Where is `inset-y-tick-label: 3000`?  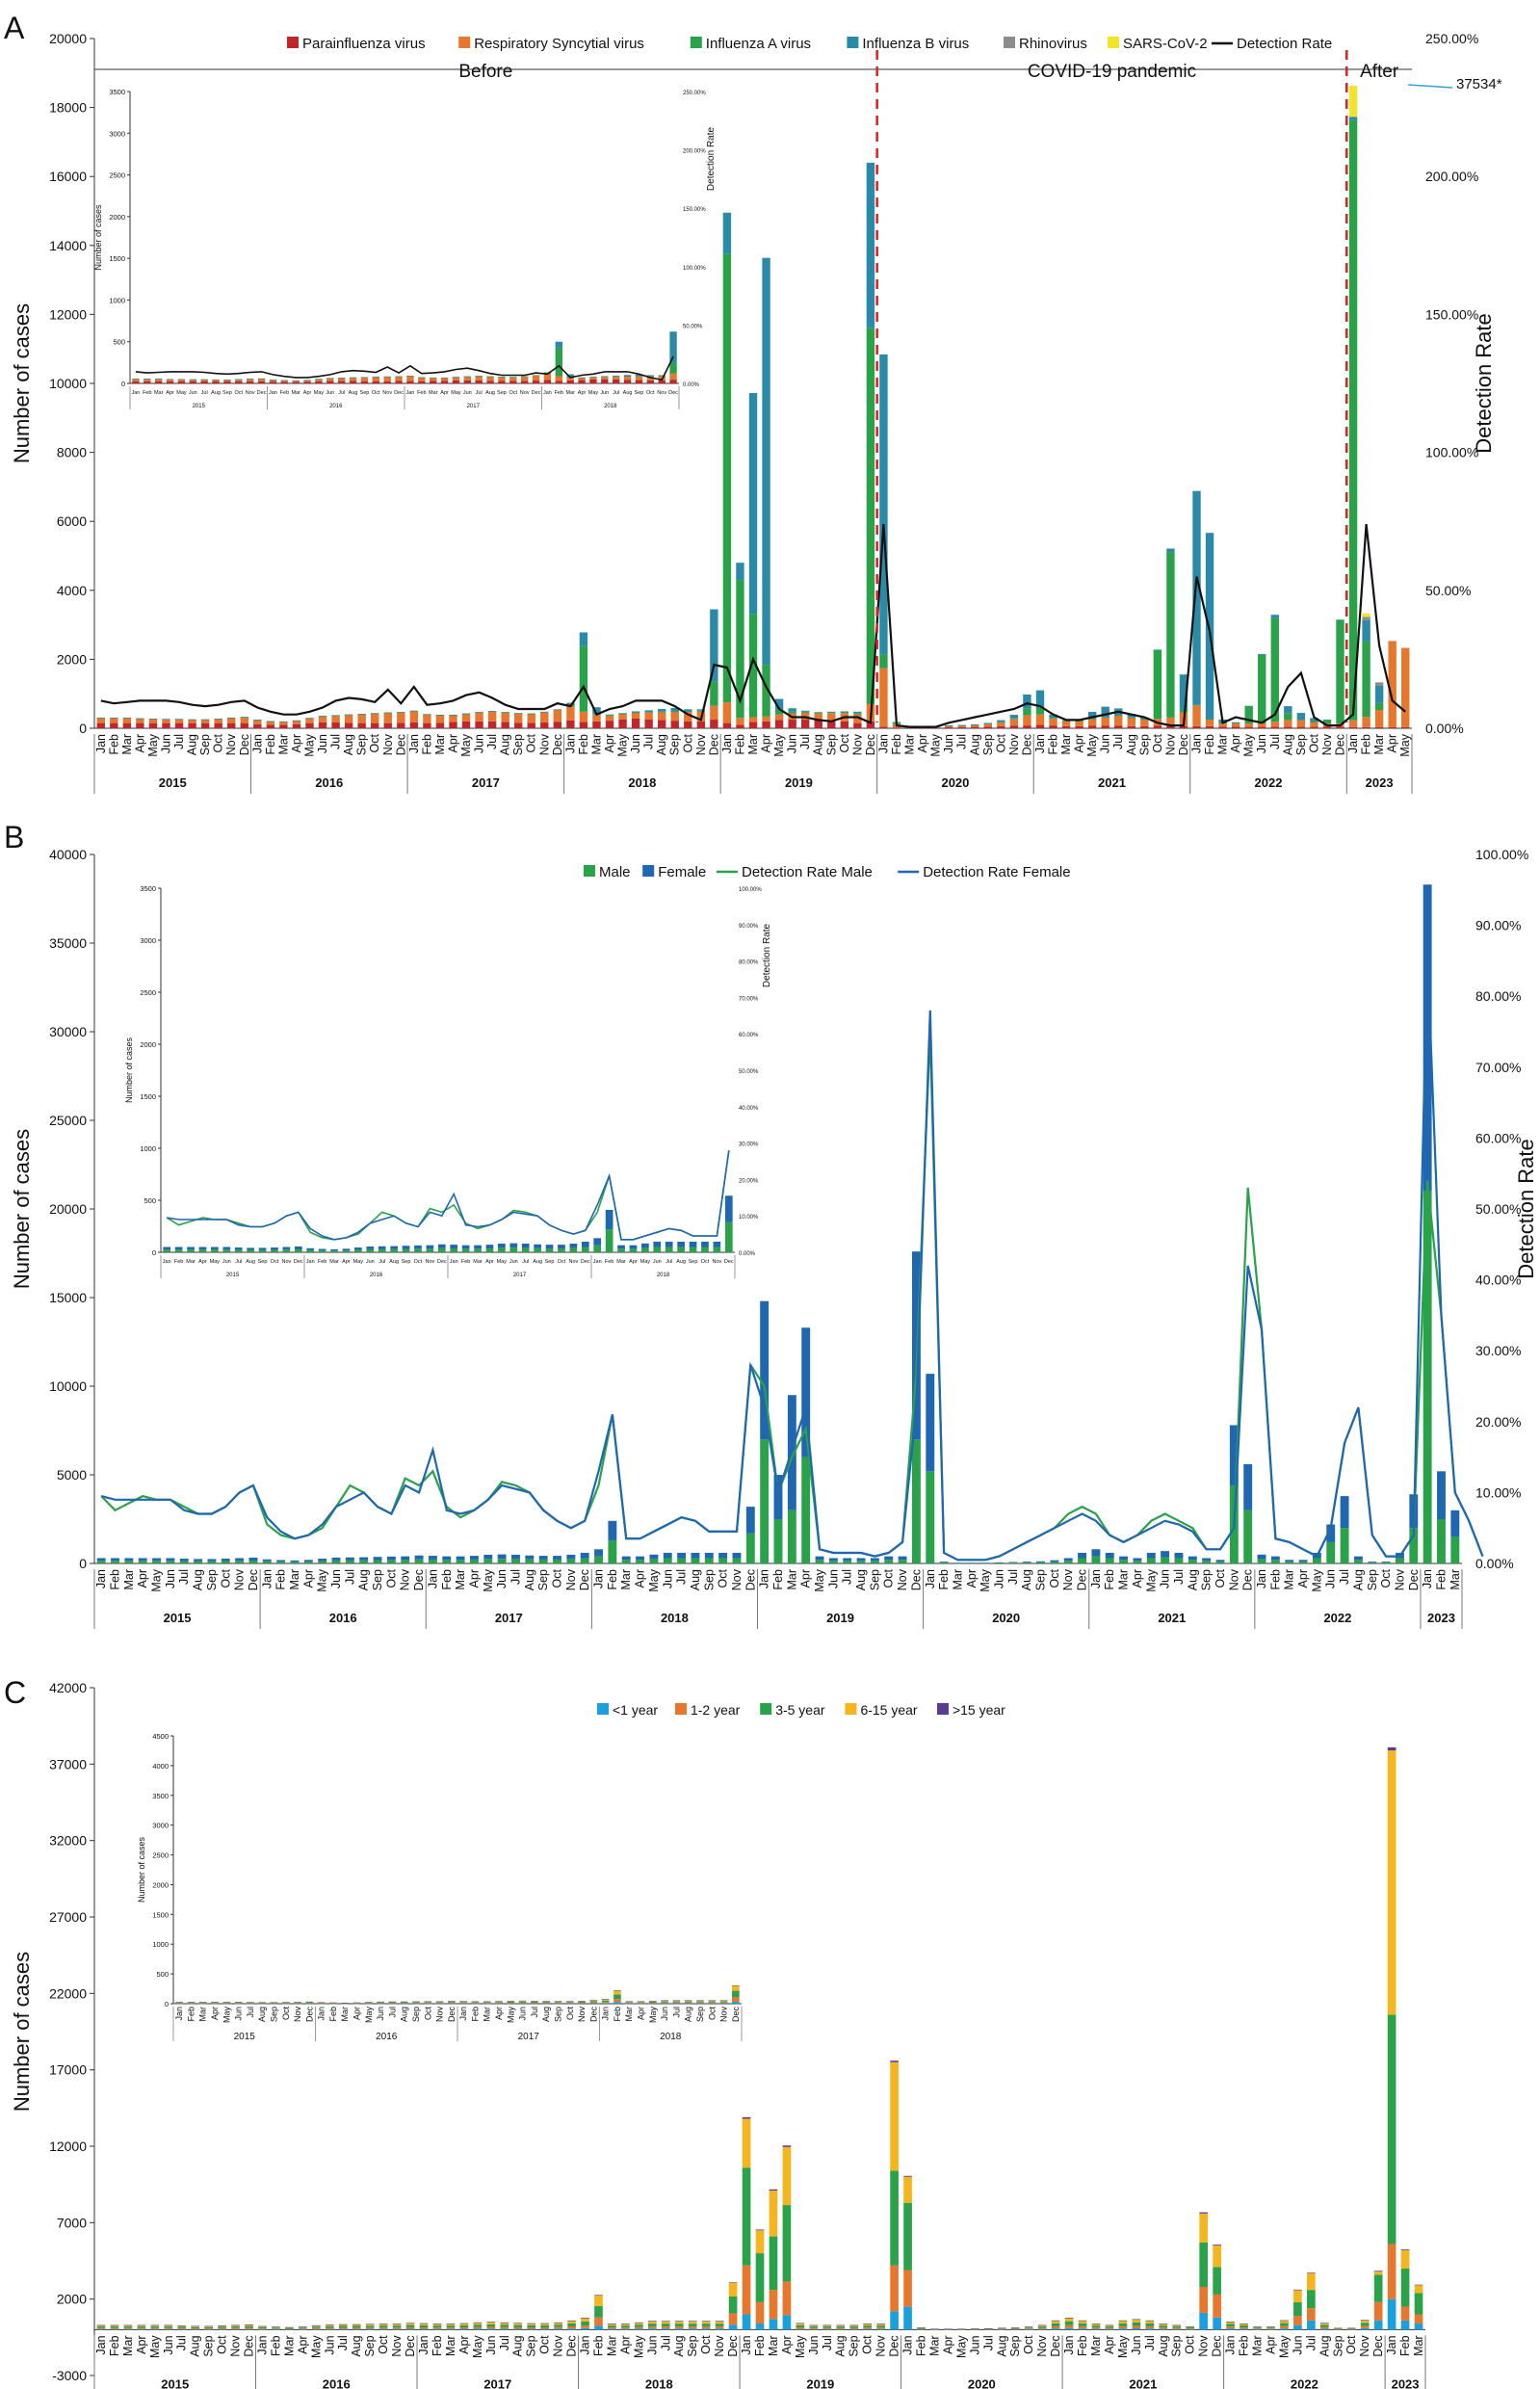 inset-y-tick-label: 3000 is located at coordinates (160, 1826).